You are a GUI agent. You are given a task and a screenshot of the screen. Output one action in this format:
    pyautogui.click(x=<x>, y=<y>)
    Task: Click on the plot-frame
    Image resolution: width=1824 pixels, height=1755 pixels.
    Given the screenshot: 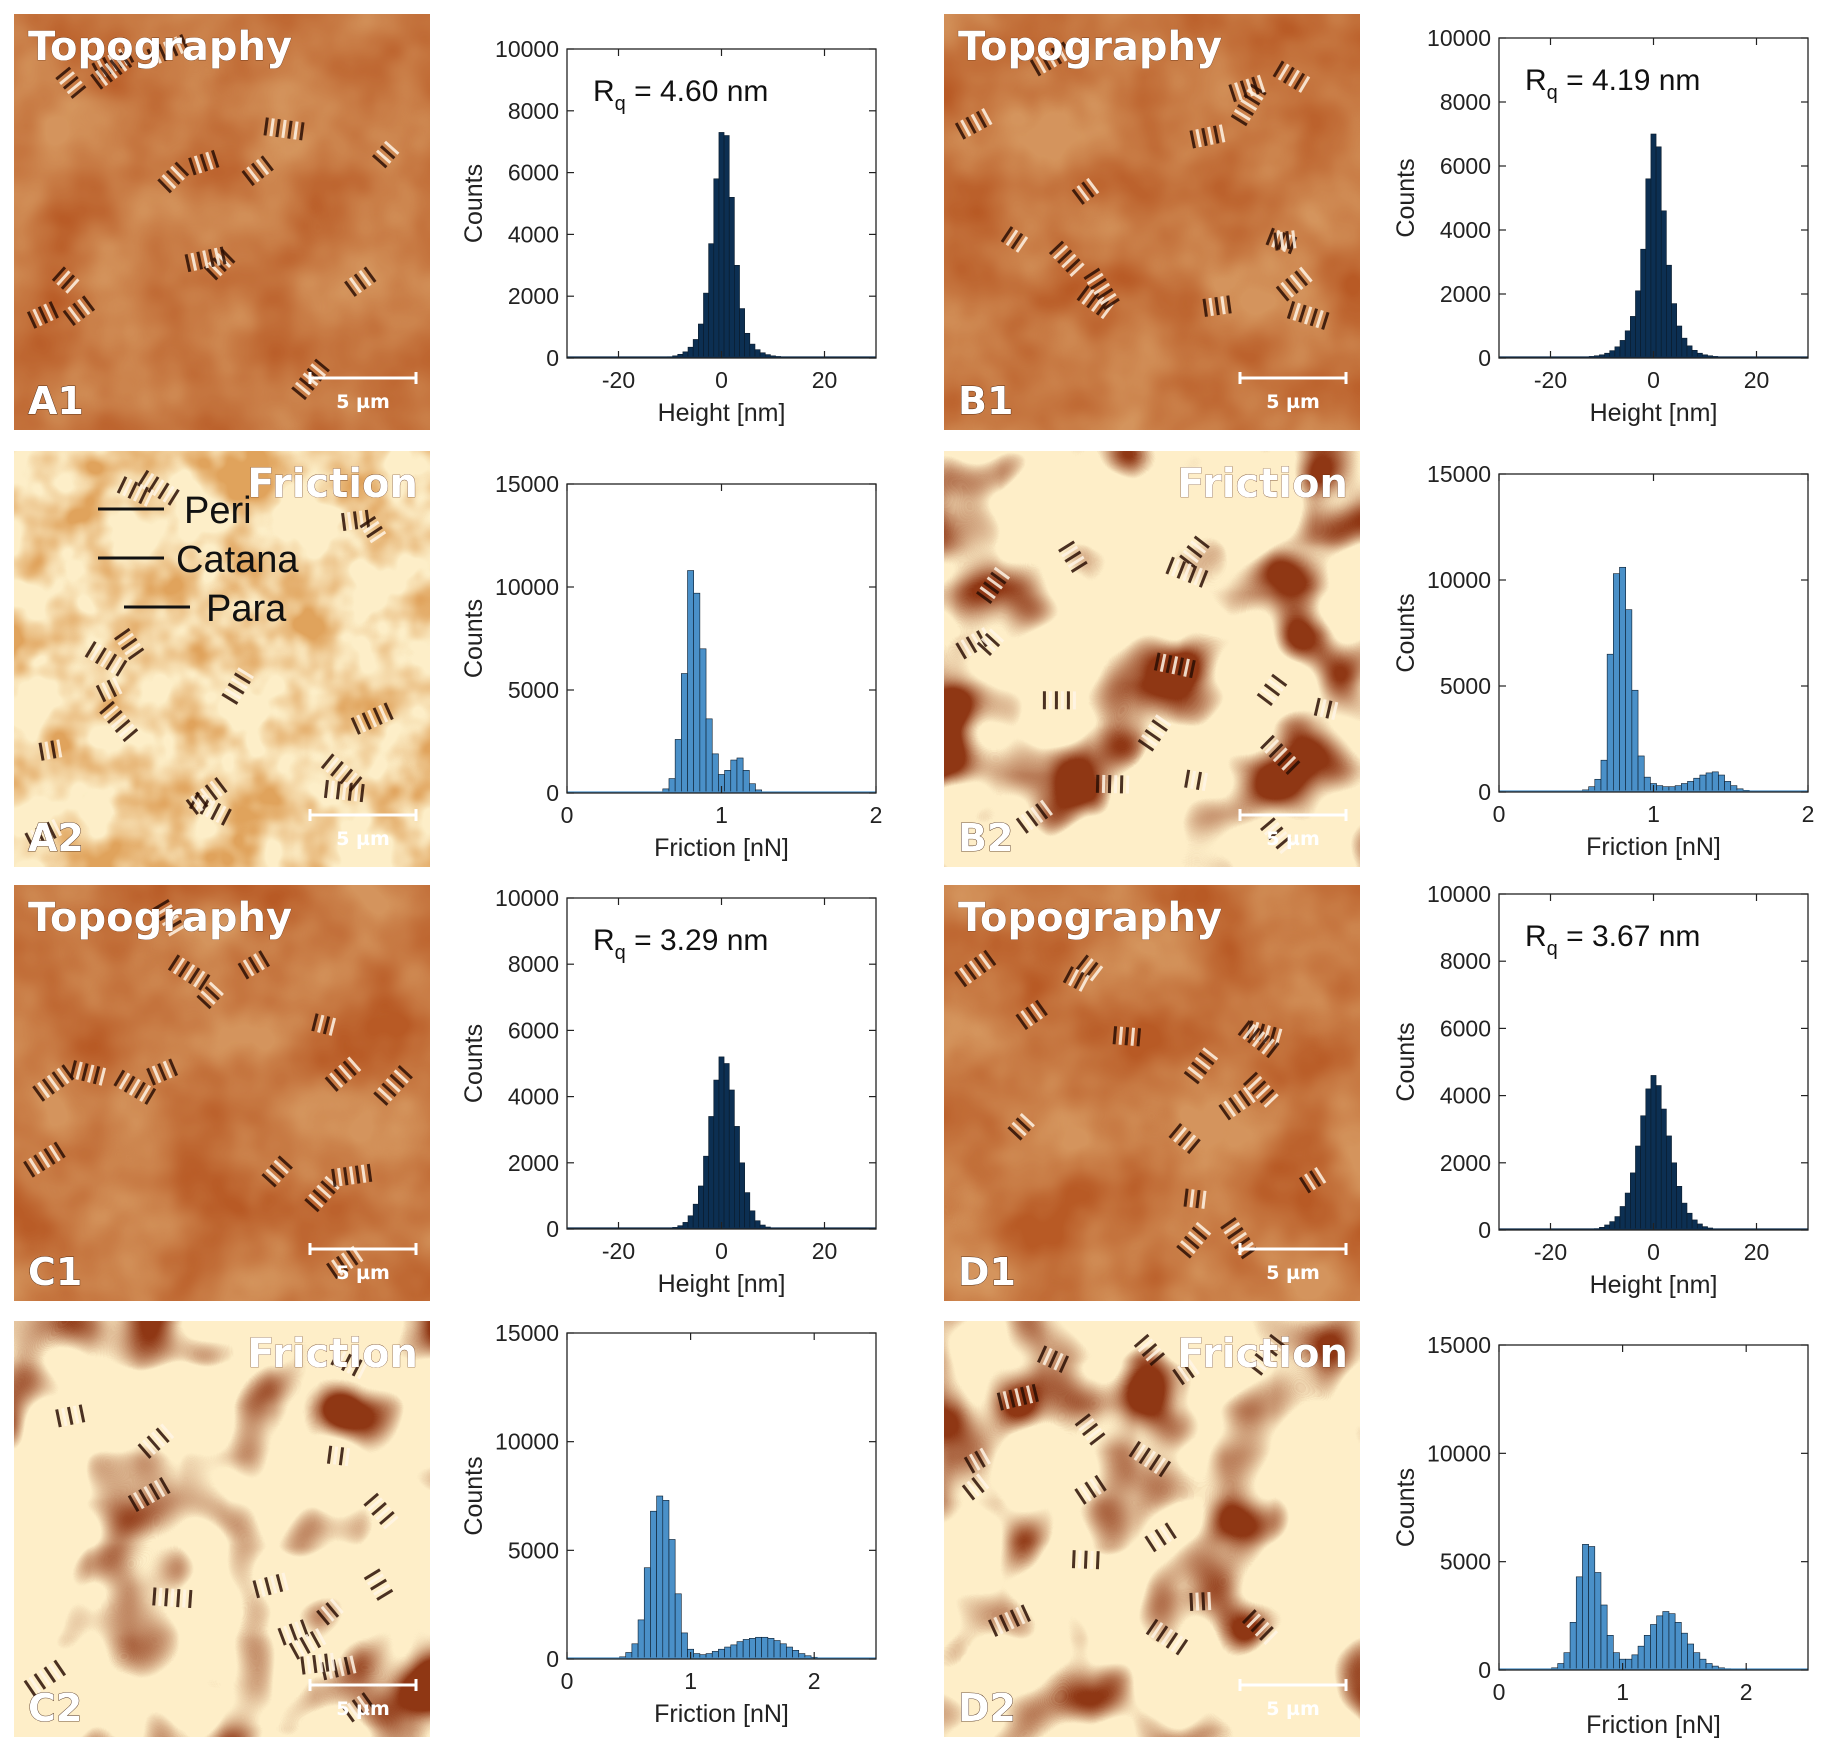 What is the action you would take?
    pyautogui.click(x=721, y=1496)
    